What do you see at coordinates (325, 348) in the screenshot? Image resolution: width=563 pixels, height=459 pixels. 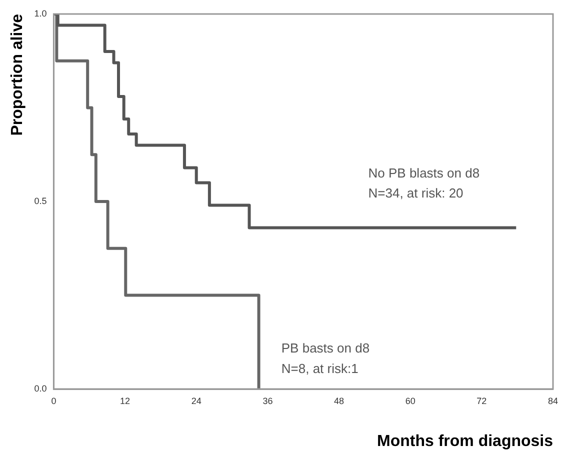 I see `annotation: PB basts on d8` at bounding box center [325, 348].